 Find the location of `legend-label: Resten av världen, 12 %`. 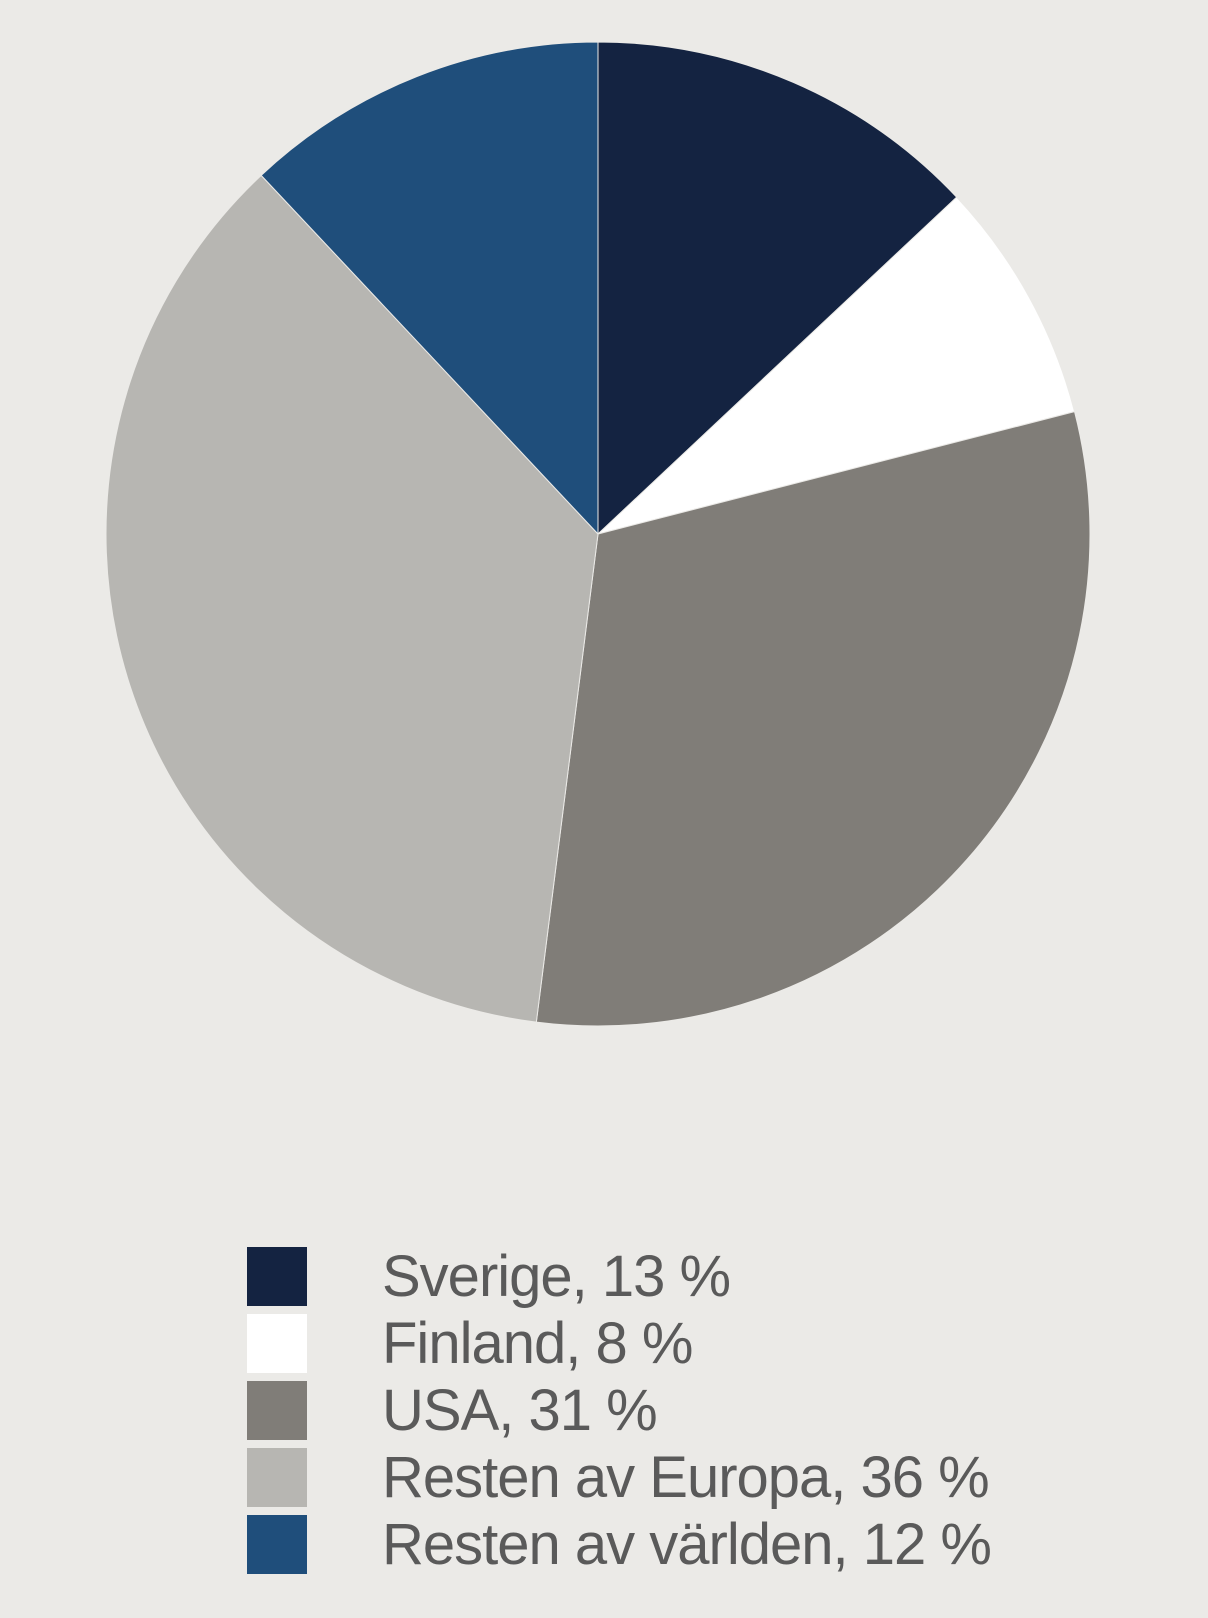

legend-label: Resten av världen, 12 % is located at coordinates (687, 1544).